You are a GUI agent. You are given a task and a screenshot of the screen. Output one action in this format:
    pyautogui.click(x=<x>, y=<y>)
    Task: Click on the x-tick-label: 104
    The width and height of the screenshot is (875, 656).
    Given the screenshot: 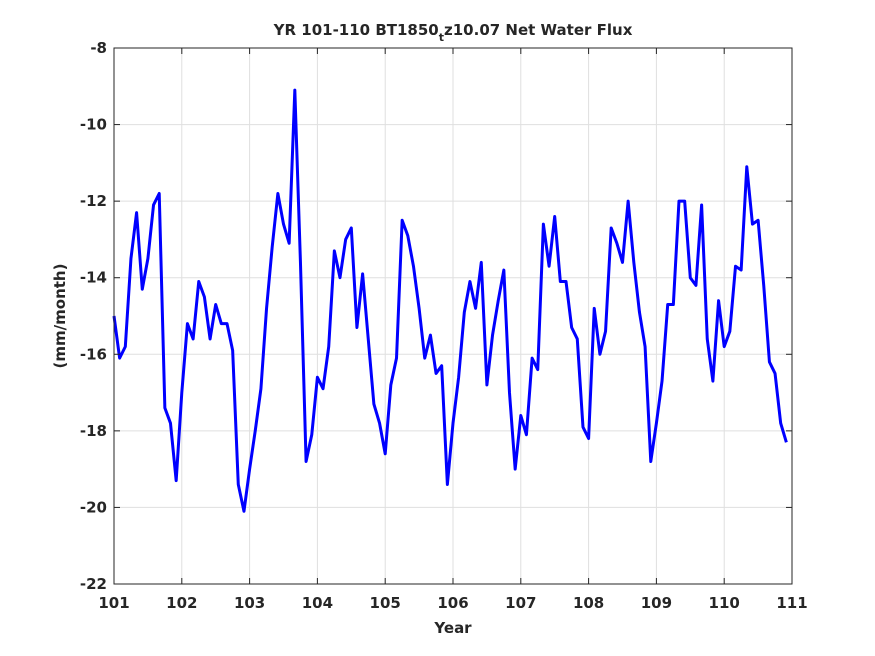 What is the action you would take?
    pyautogui.click(x=317, y=603)
    